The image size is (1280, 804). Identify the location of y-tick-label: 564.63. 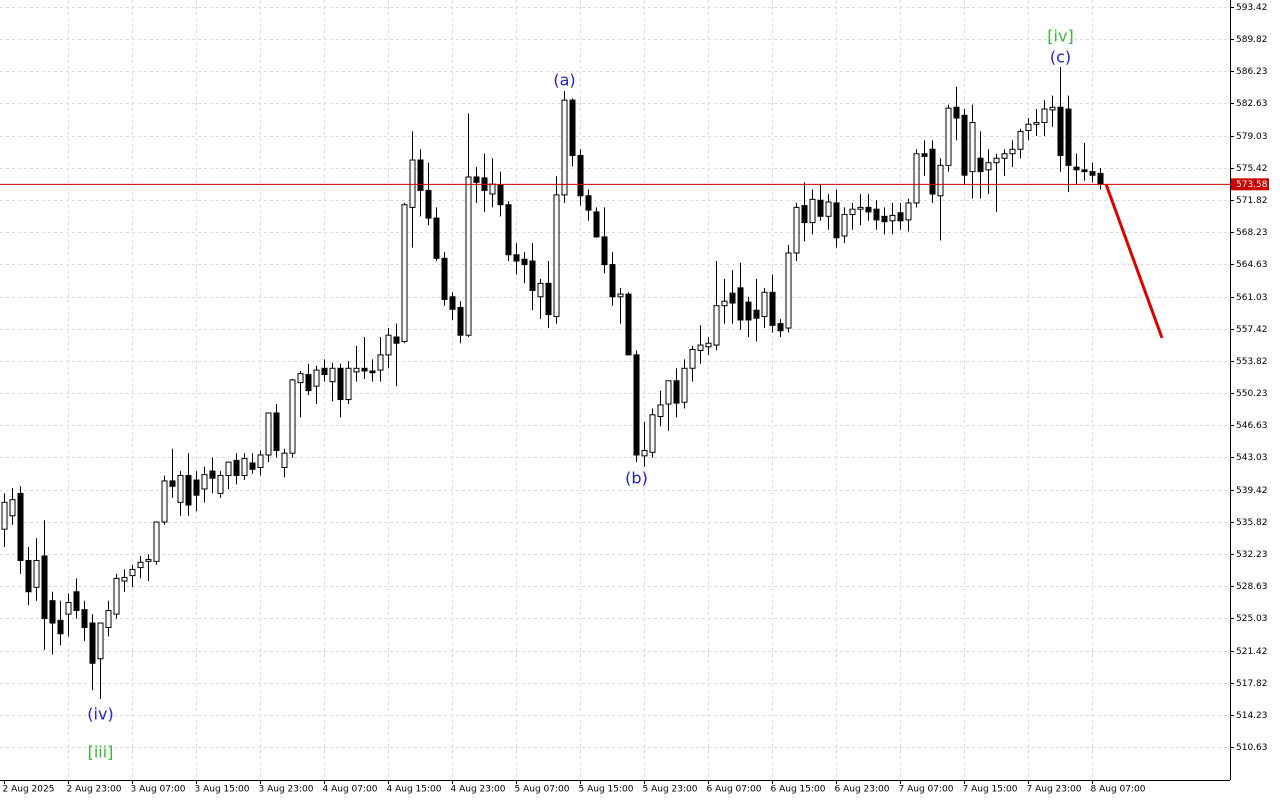
(1252, 265).